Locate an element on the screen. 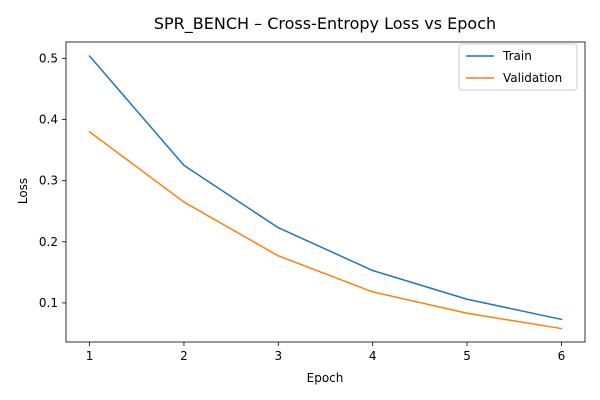  chart-title: SPR_BENCH – Cross-Entropy Loss vs Epoch is located at coordinates (325, 24).